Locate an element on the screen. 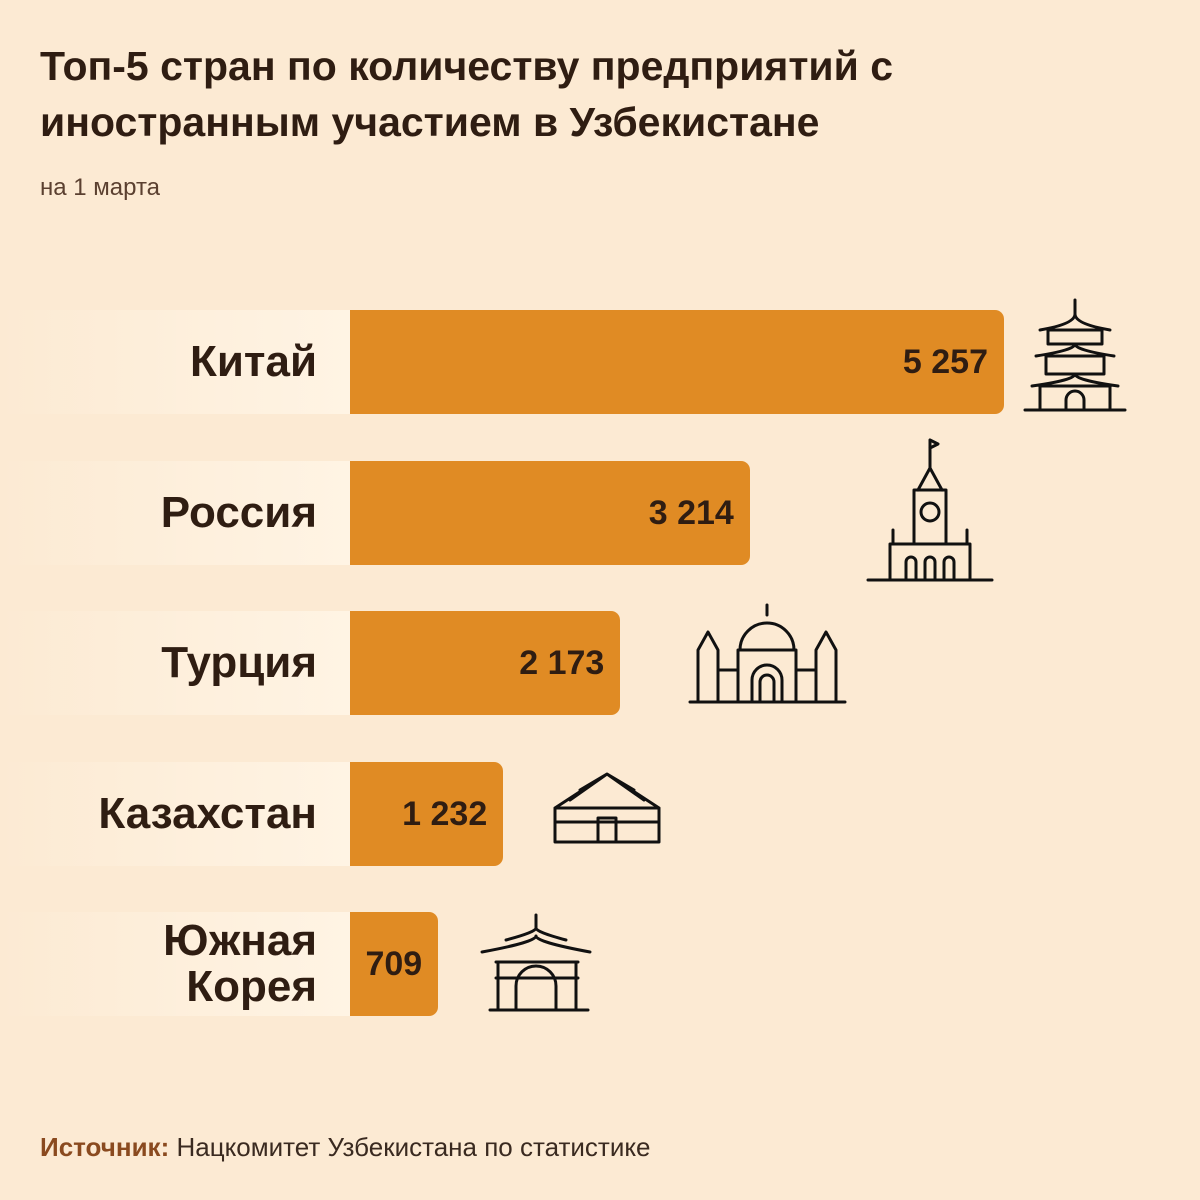 Image resolution: width=1200 pixels, height=1200 pixels. kazakhstan-icon is located at coordinates (607, 808).